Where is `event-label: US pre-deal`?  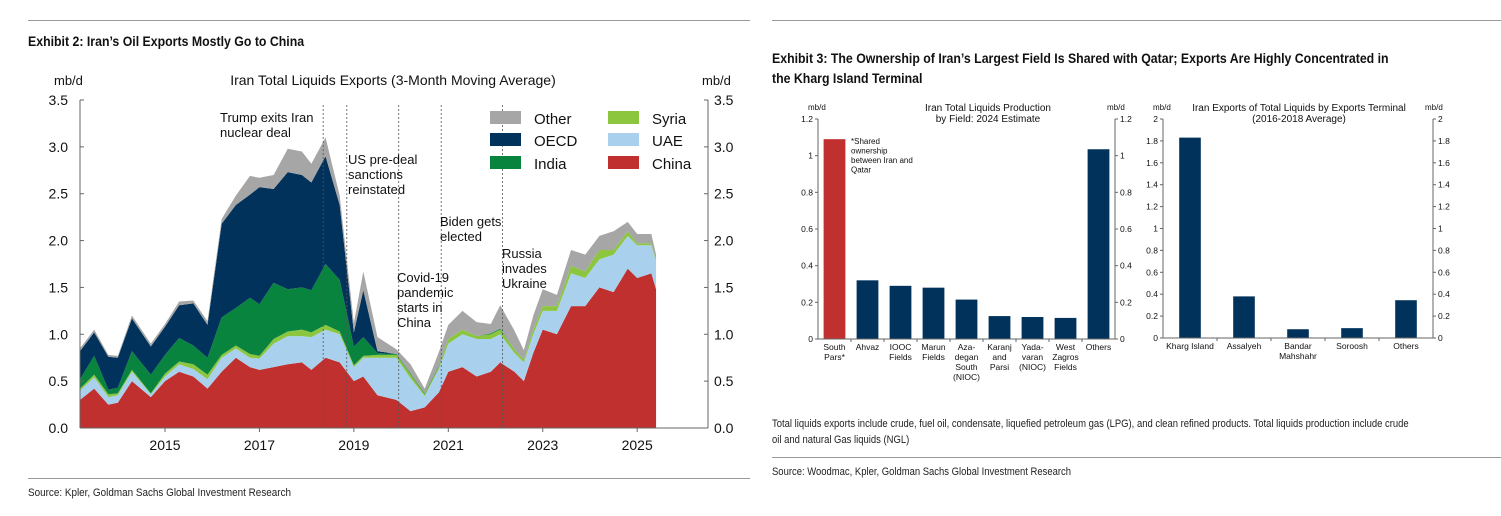 event-label: US pre-deal is located at coordinates (382, 159).